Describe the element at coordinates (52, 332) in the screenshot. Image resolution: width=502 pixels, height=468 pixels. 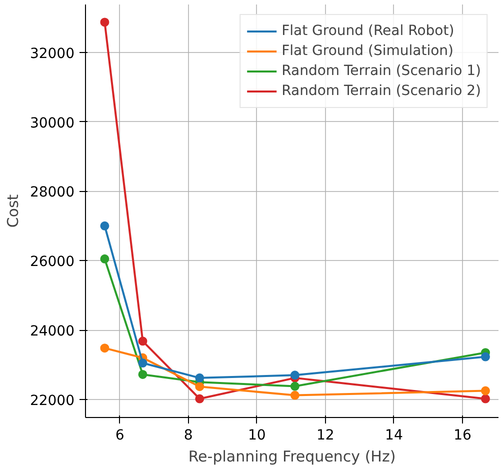
I see `y-tick-label: 24000` at that location.